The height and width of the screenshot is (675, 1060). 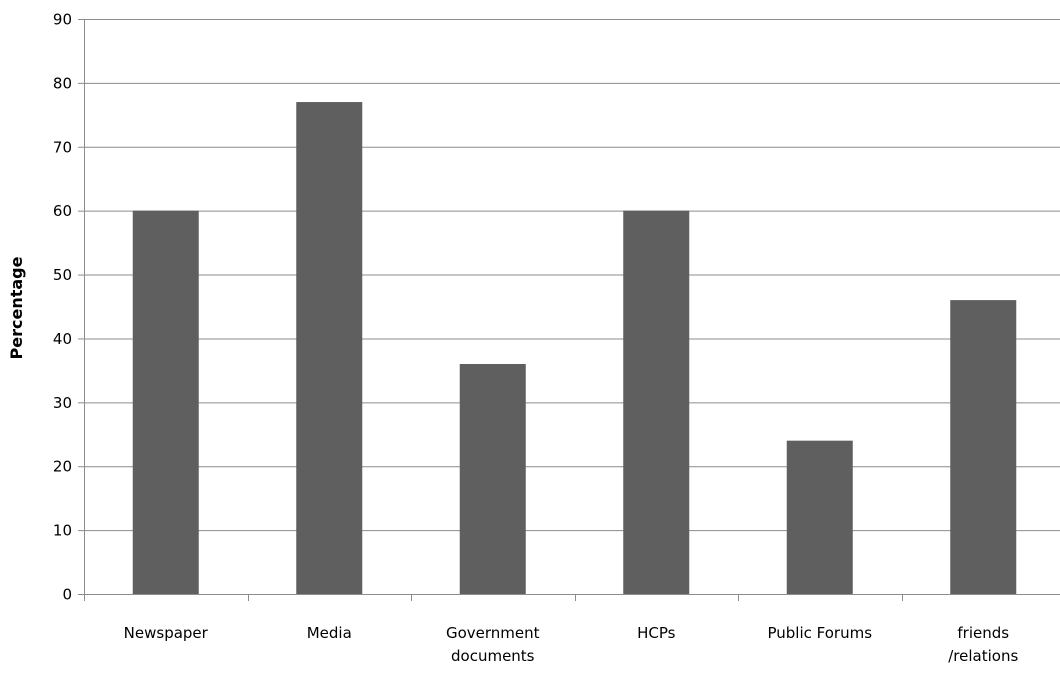 I want to click on y-tick-label: 10, so click(x=62, y=531).